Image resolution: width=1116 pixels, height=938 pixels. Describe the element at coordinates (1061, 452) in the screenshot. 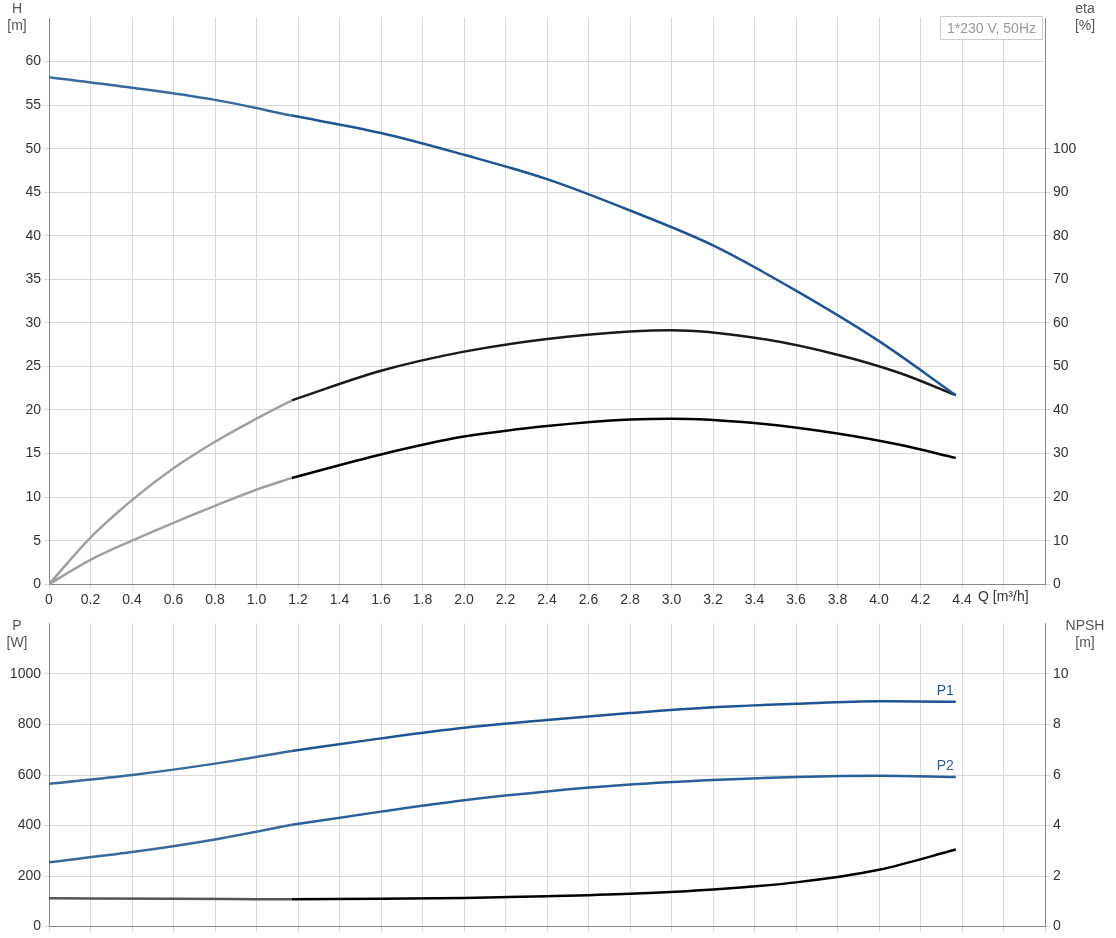

I see `y2-tick-label: 30` at that location.